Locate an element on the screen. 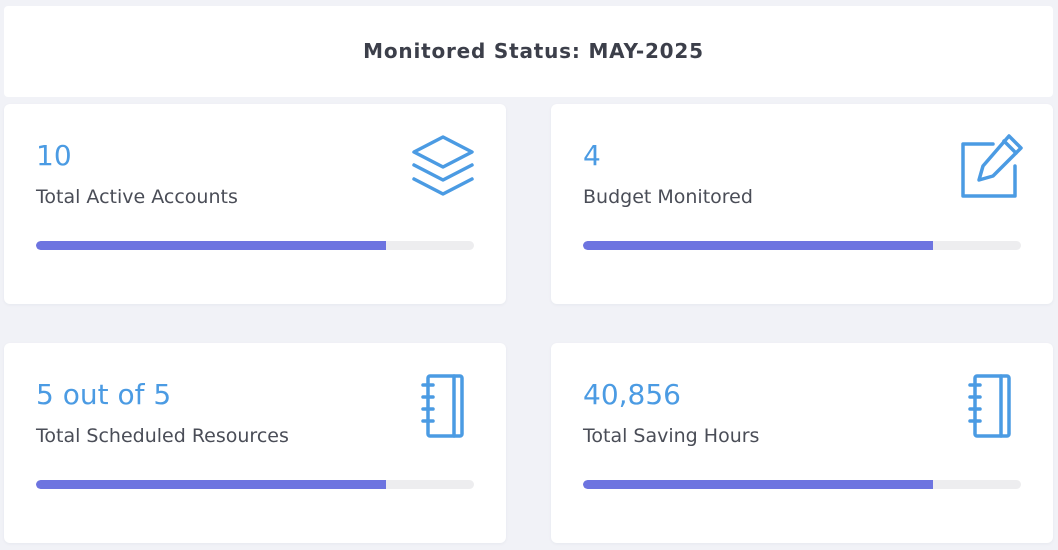 The height and width of the screenshot is (550, 1058). stat-value: 4 is located at coordinates (592, 155).